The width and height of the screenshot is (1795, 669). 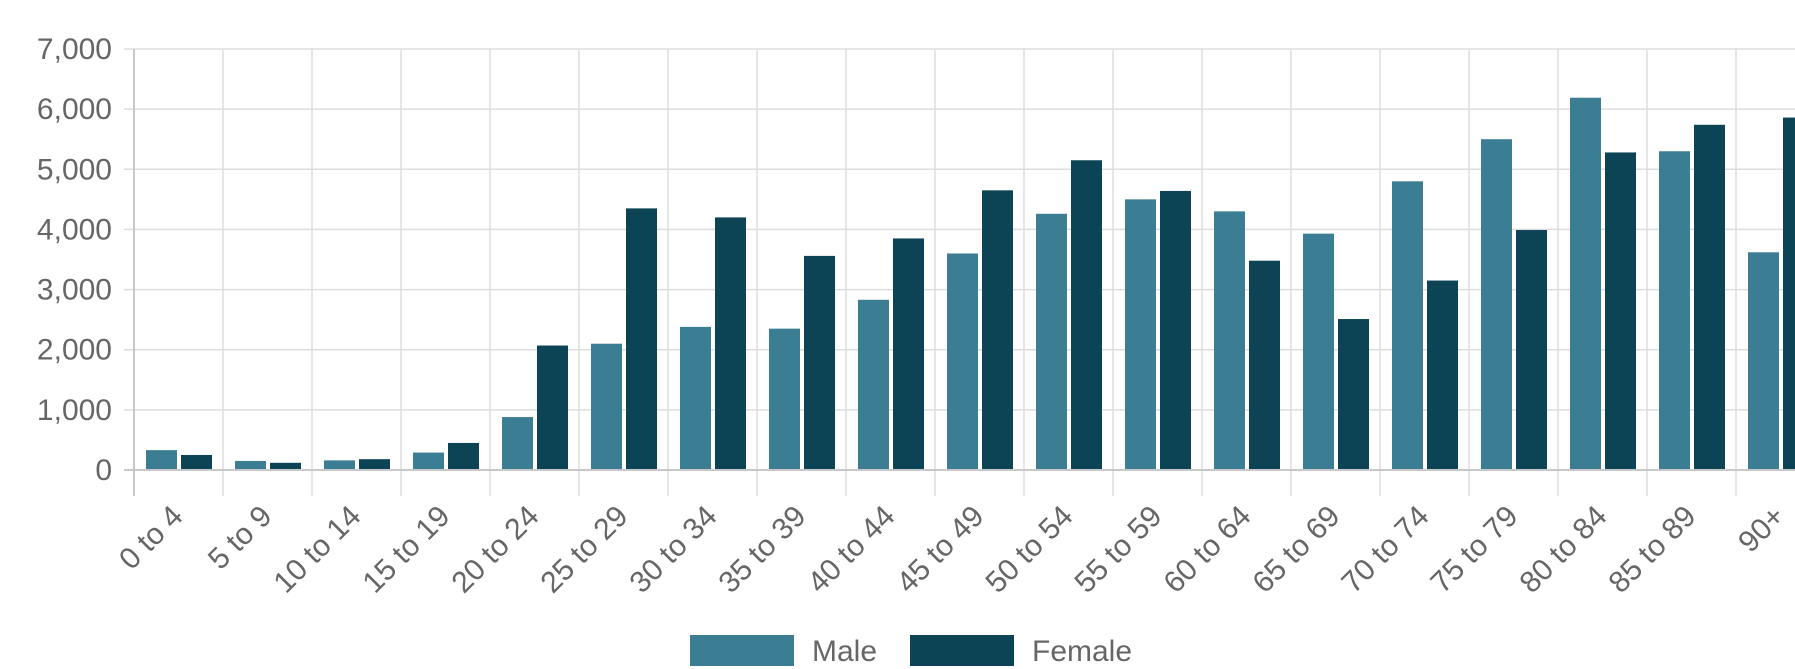 What do you see at coordinates (1118, 550) in the screenshot?
I see `x-tick-label: 55 to 59` at bounding box center [1118, 550].